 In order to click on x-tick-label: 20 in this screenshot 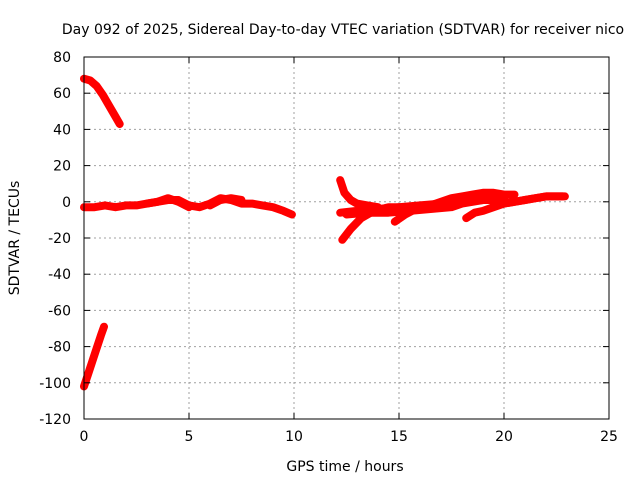, I will do `click(504, 437)`.